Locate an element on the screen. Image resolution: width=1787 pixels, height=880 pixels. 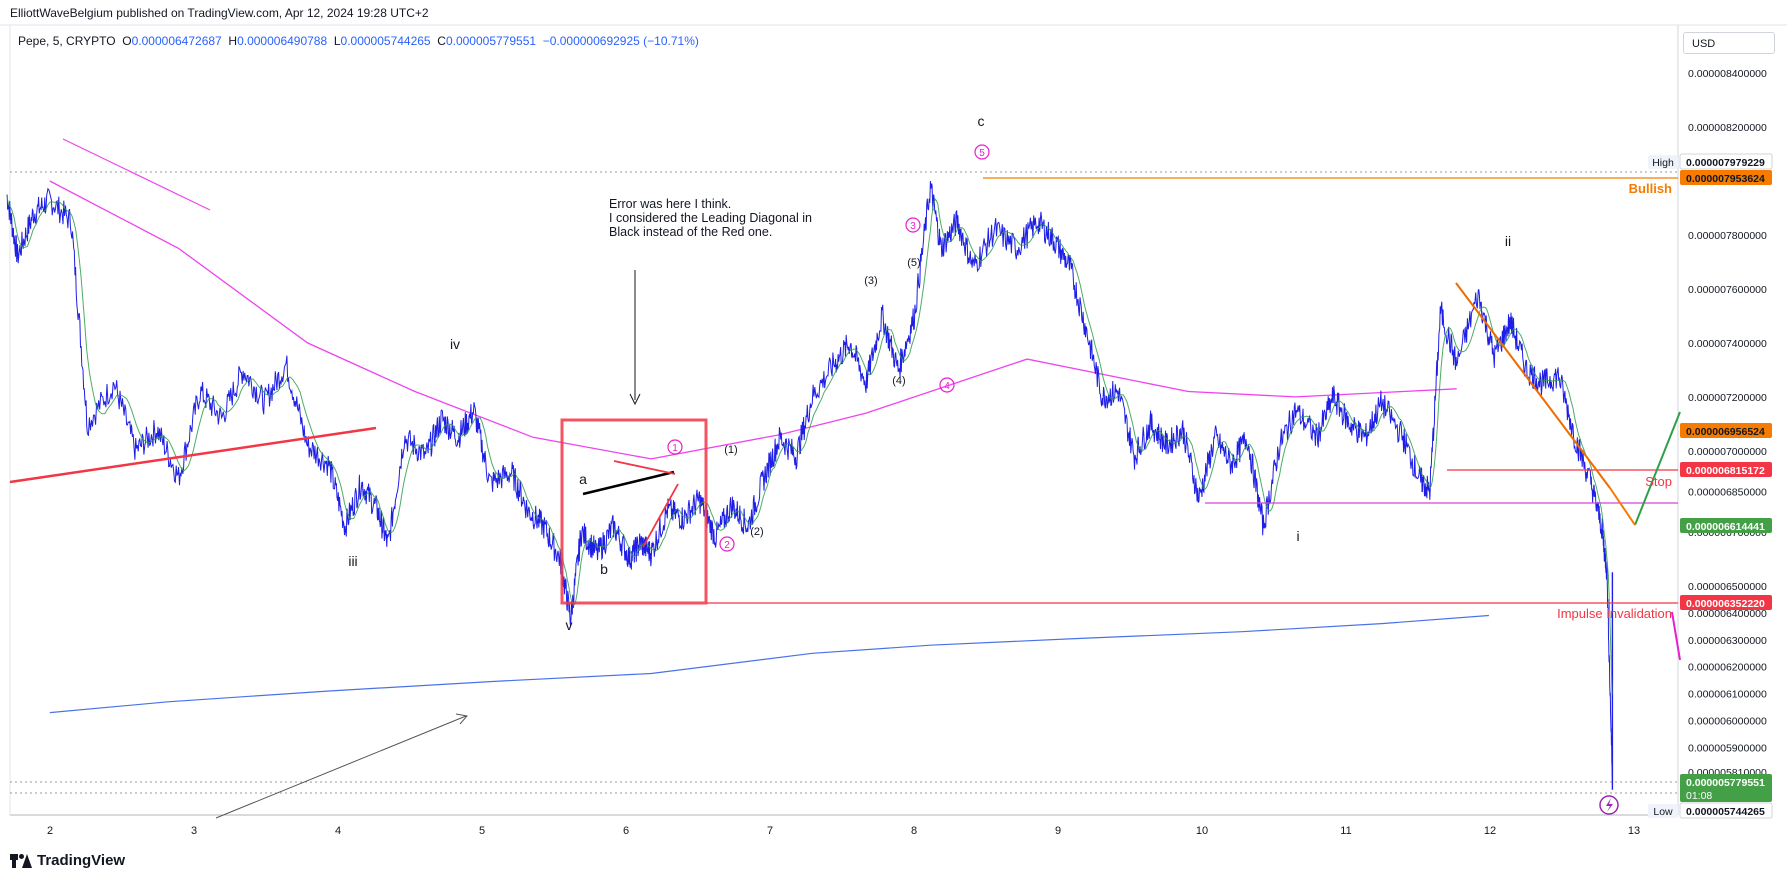
y-tick-label: 0.000006200000 is located at coordinates (1727, 668).